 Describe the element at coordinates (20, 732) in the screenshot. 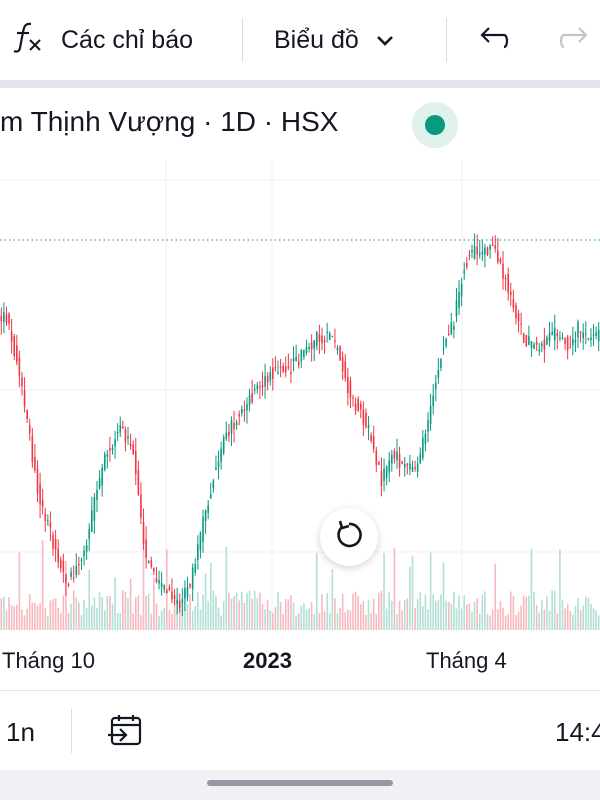

I see `interval-button: 1n` at that location.